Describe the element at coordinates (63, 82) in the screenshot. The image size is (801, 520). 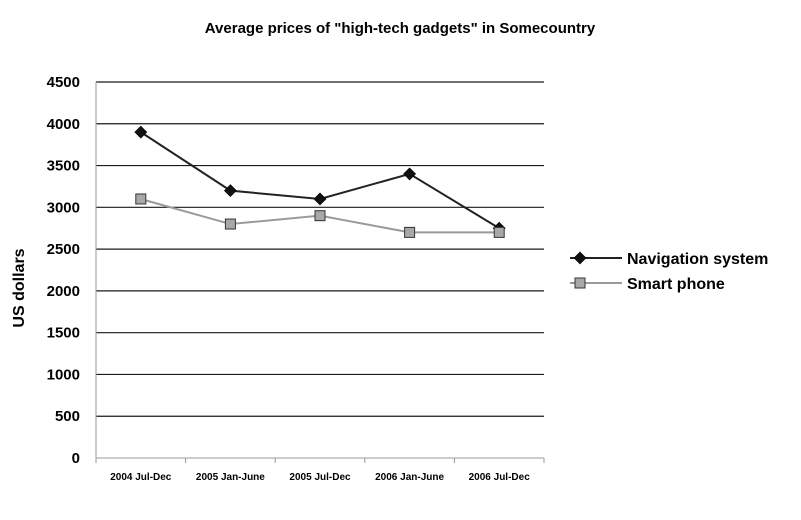
I see `y-tick-label: 4500` at that location.